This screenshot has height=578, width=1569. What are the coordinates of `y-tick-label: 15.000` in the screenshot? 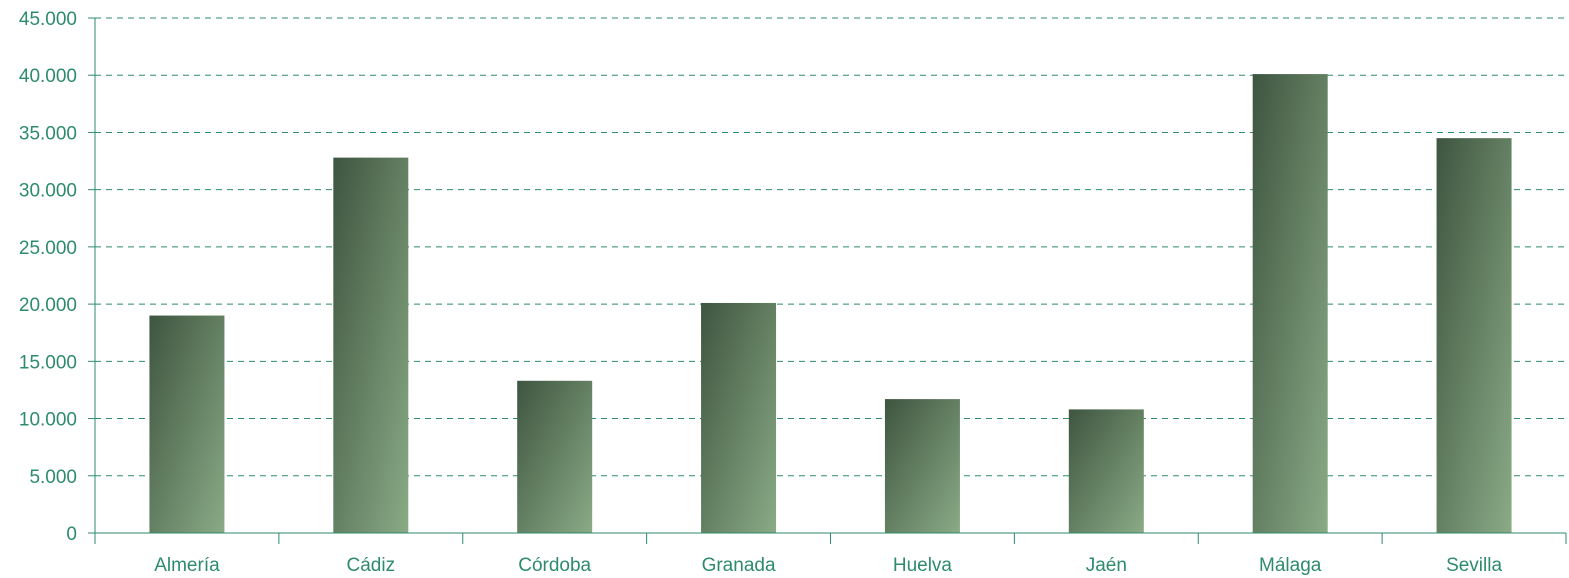 It's located at (48, 362).